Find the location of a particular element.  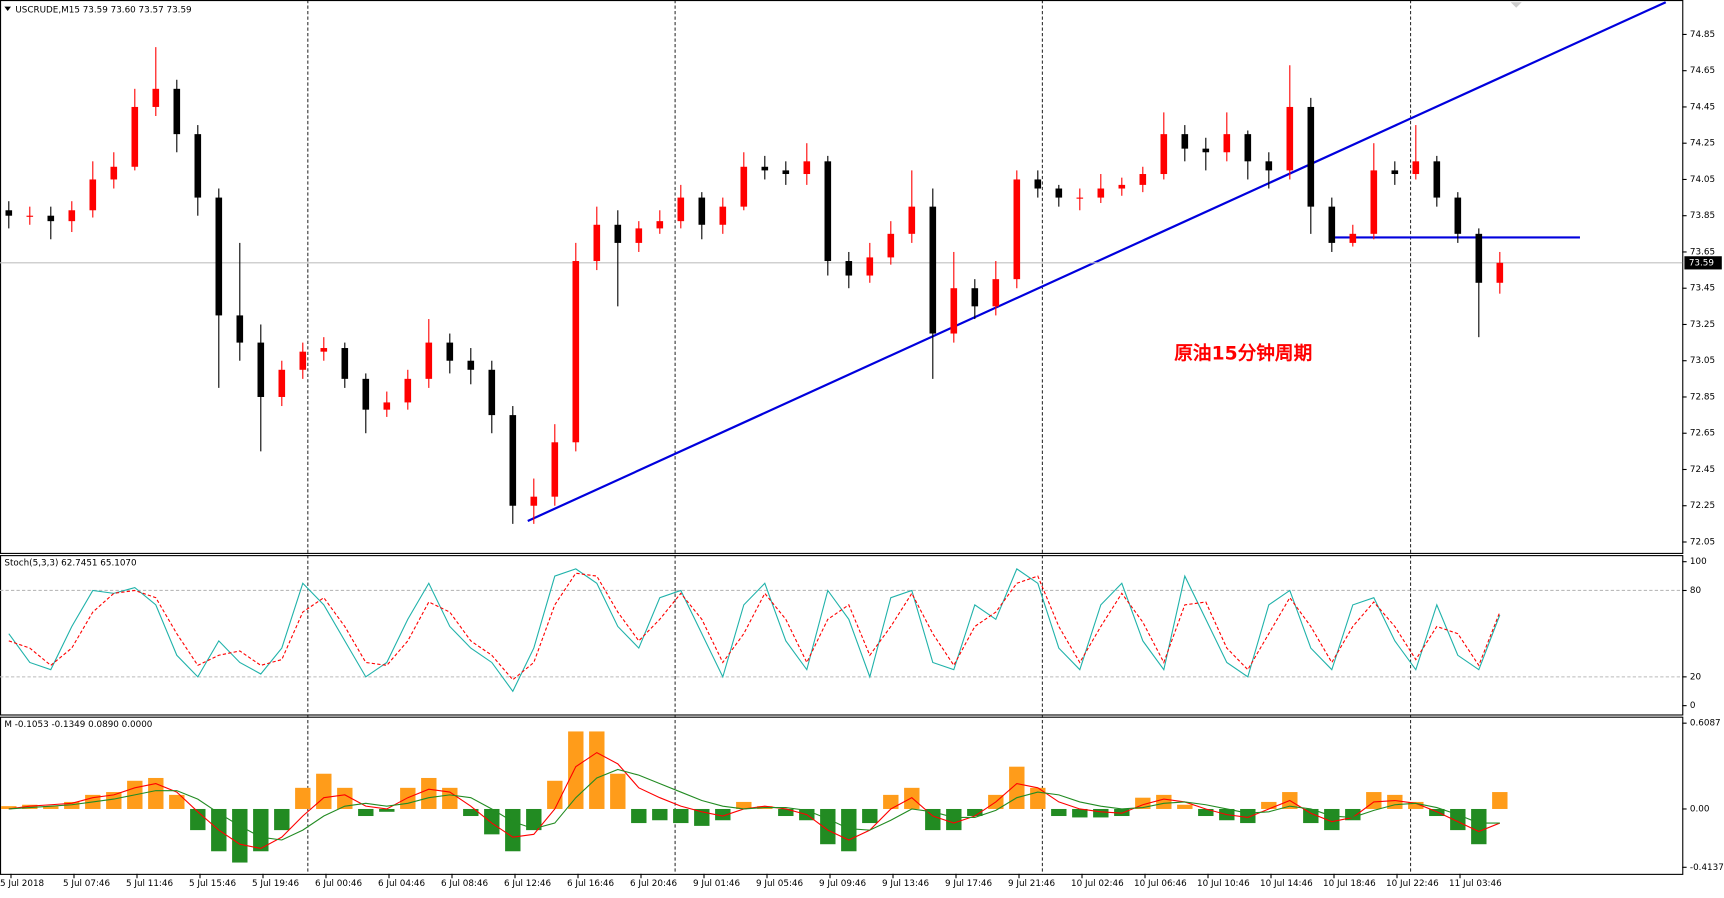

symbol-header: USCRUDE,M15 73.59 73.60 73.57 73.59 is located at coordinates (103, 10).